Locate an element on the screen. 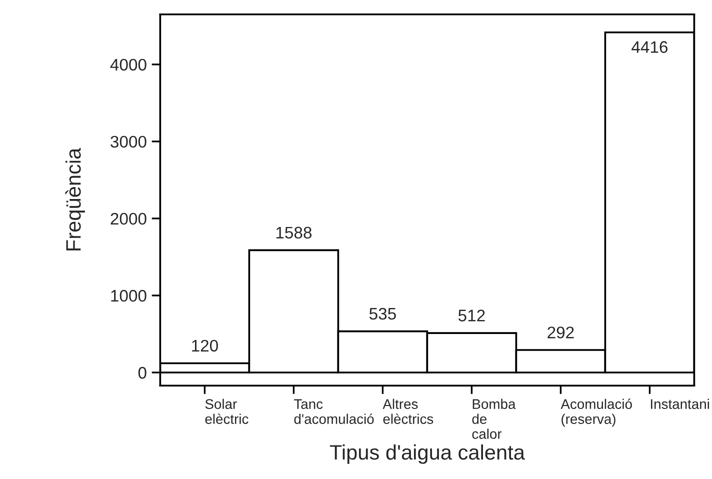 The width and height of the screenshot is (712, 479). y-tick-label: 2000 is located at coordinates (128, 218).